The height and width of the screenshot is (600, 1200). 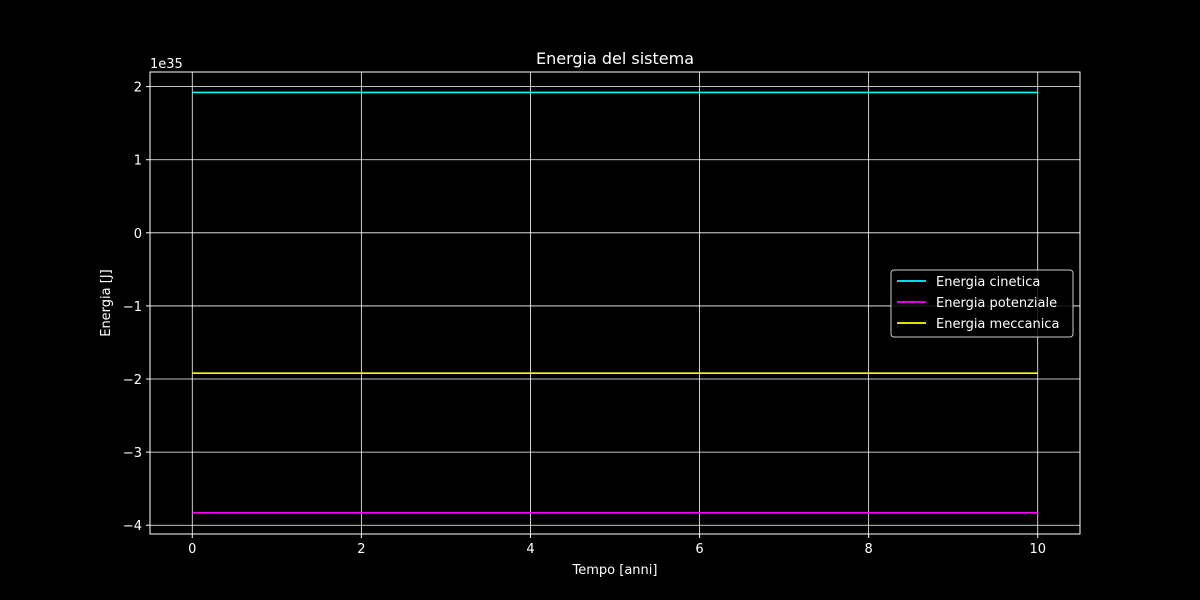 What do you see at coordinates (132, 453) in the screenshot?
I see `y-tick-label: −3` at bounding box center [132, 453].